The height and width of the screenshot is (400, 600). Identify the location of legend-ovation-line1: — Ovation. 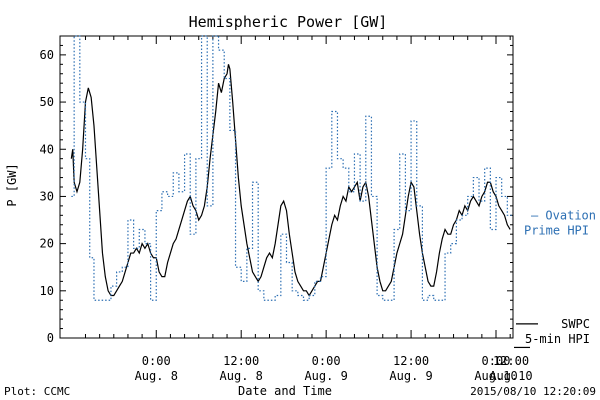
(563, 215).